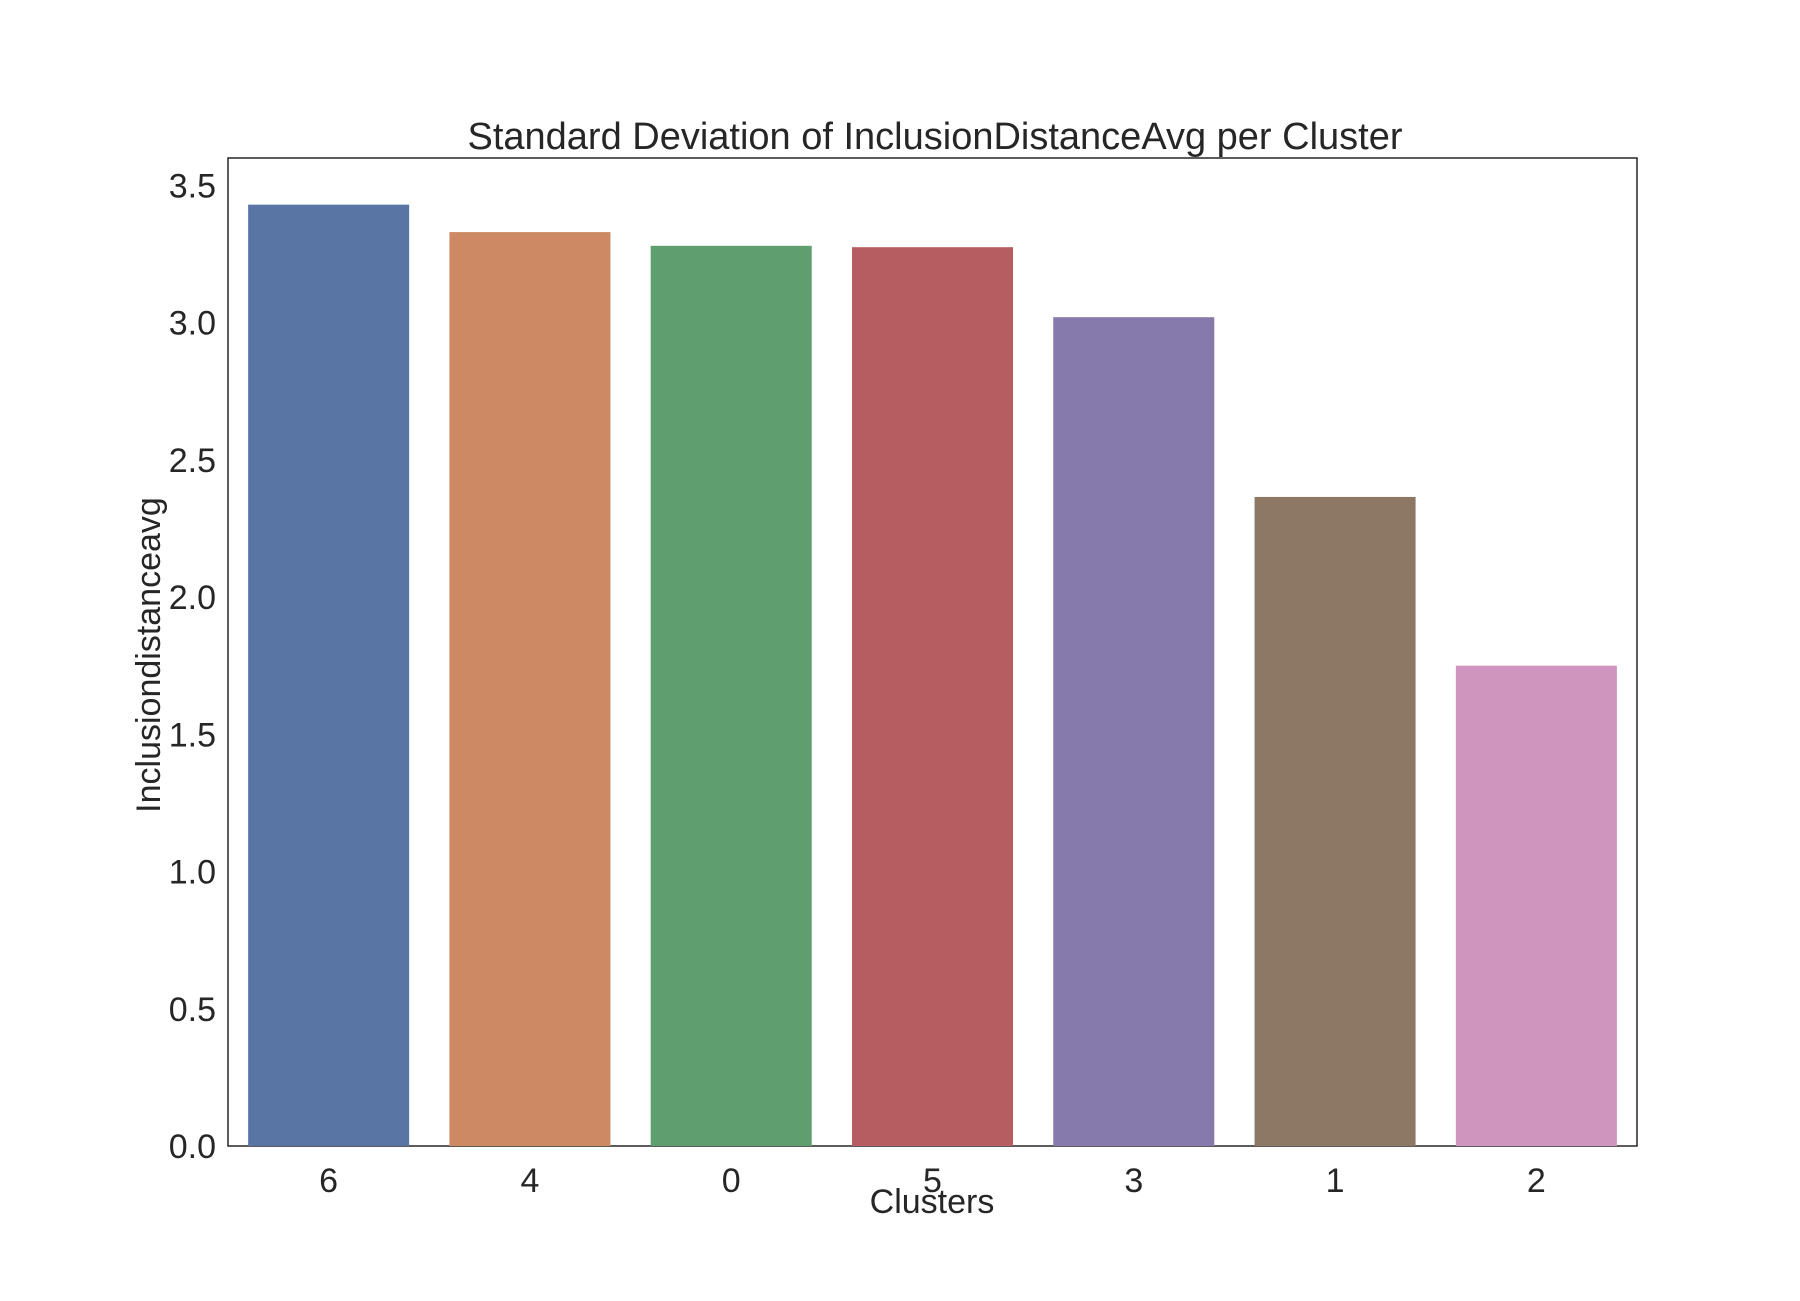 The width and height of the screenshot is (1800, 1301). Describe the element at coordinates (192, 598) in the screenshot. I see `y-tick-label: 2.0` at that location.